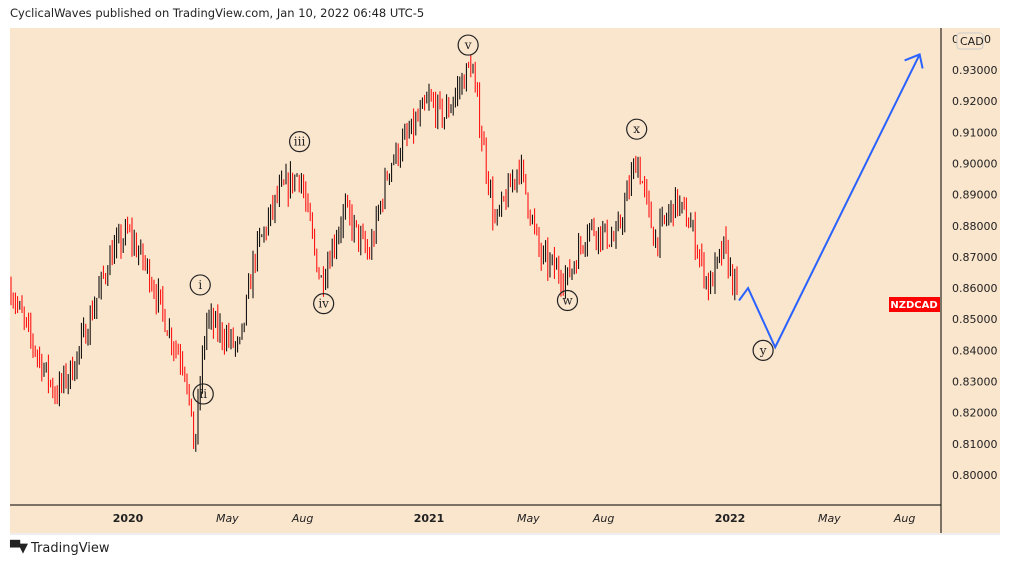 This screenshot has height=568, width=1009. I want to click on price-tick-label: 0.89000, so click(975, 195).